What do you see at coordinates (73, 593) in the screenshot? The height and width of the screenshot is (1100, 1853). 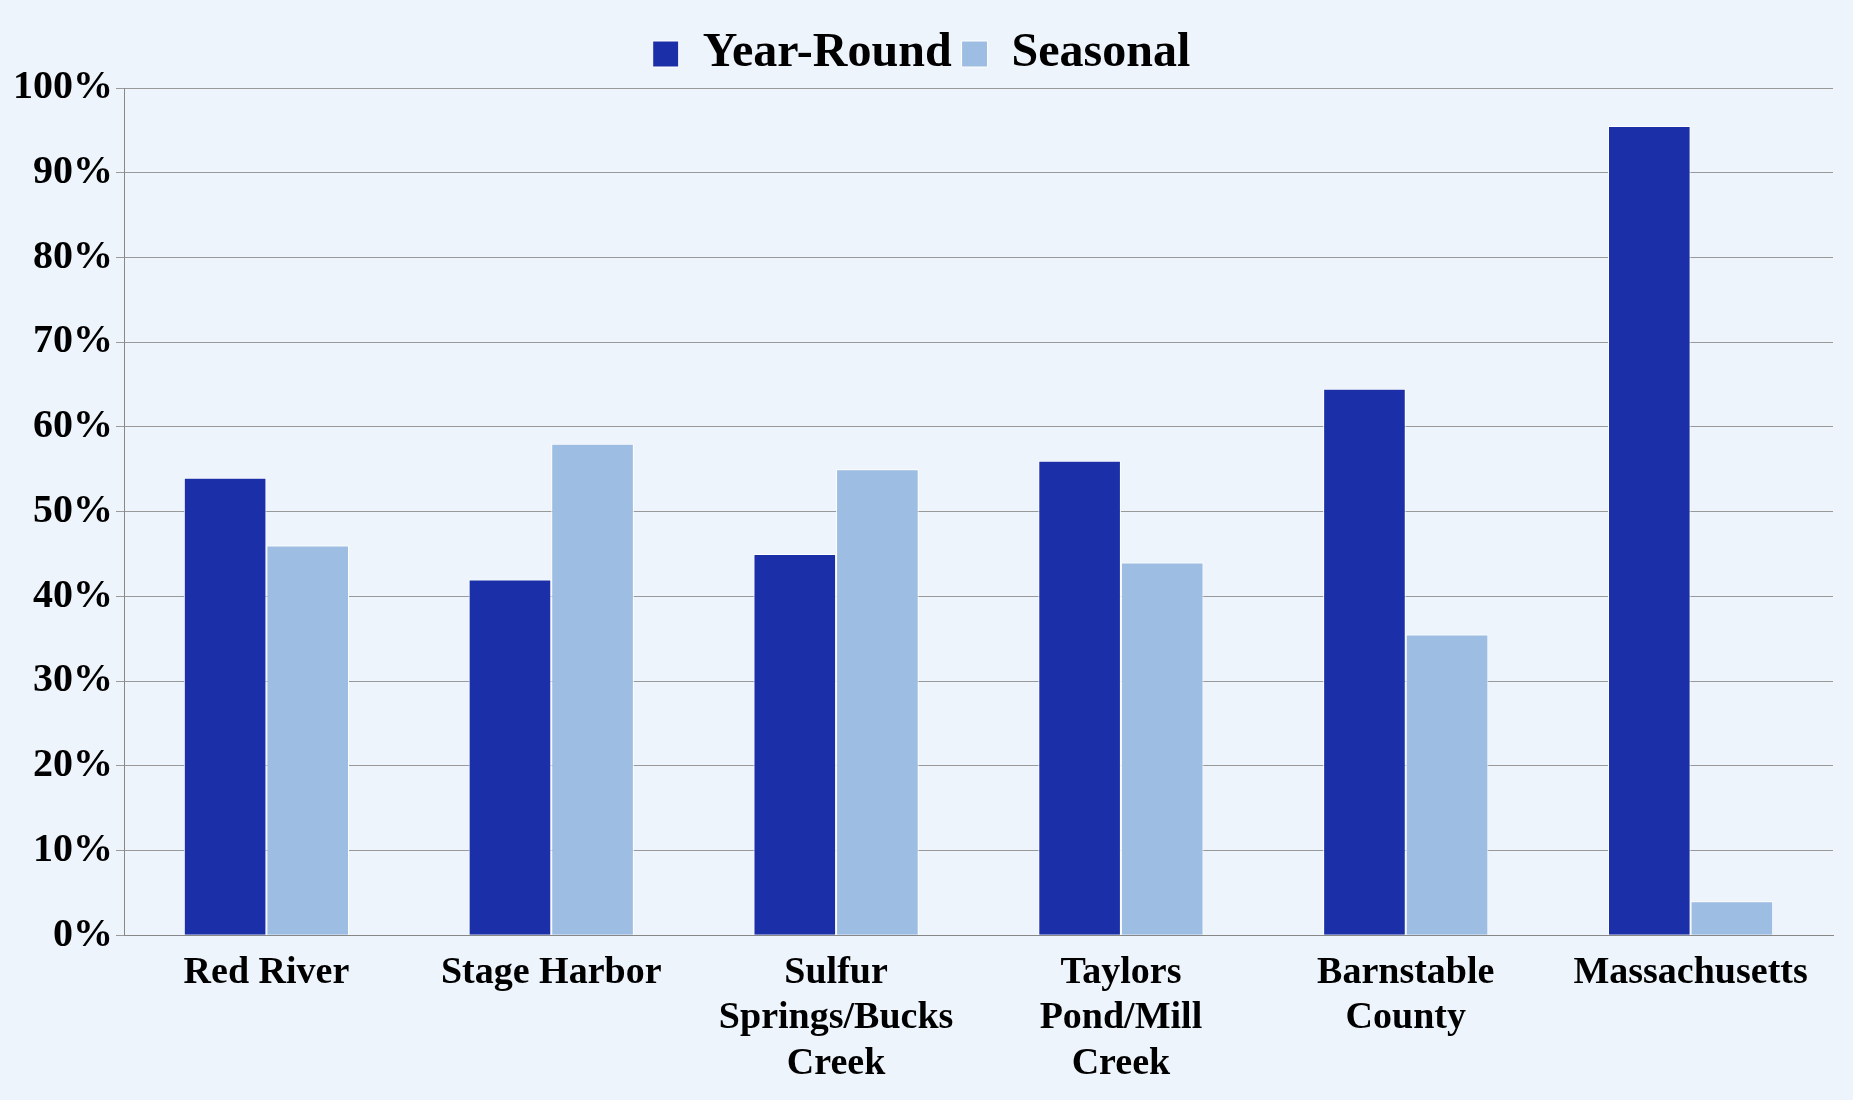 I see `y-tick-label: 40%` at bounding box center [73, 593].